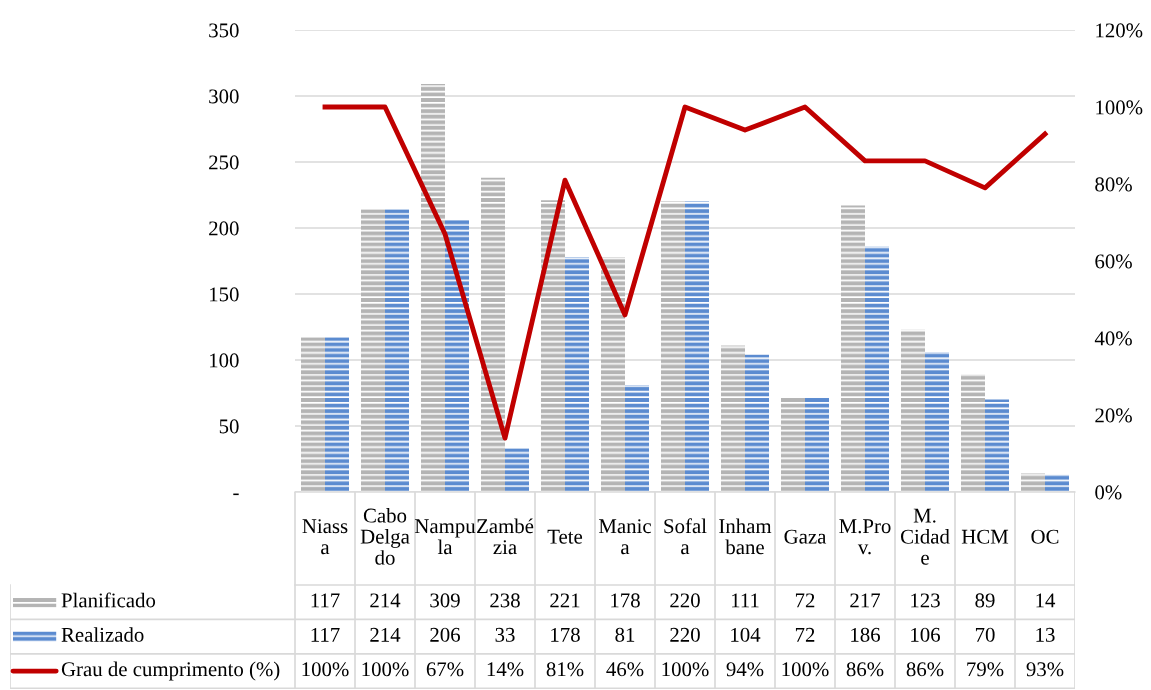 The image size is (1151, 690). I want to click on y-tick-label: 150, so click(224, 294).